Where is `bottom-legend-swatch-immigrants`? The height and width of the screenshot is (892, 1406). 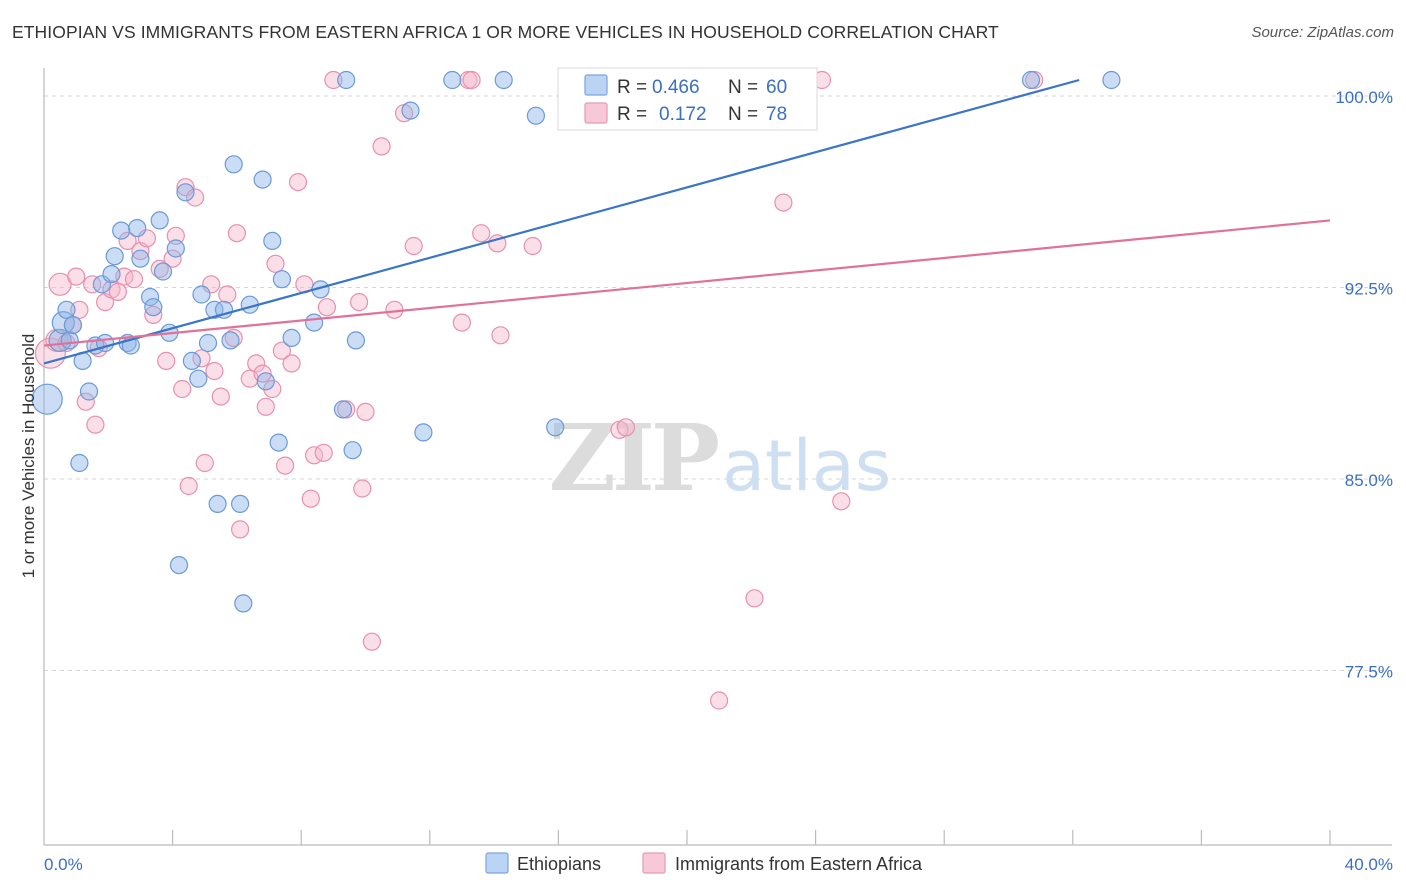 bottom-legend-swatch-immigrants is located at coordinates (654, 863).